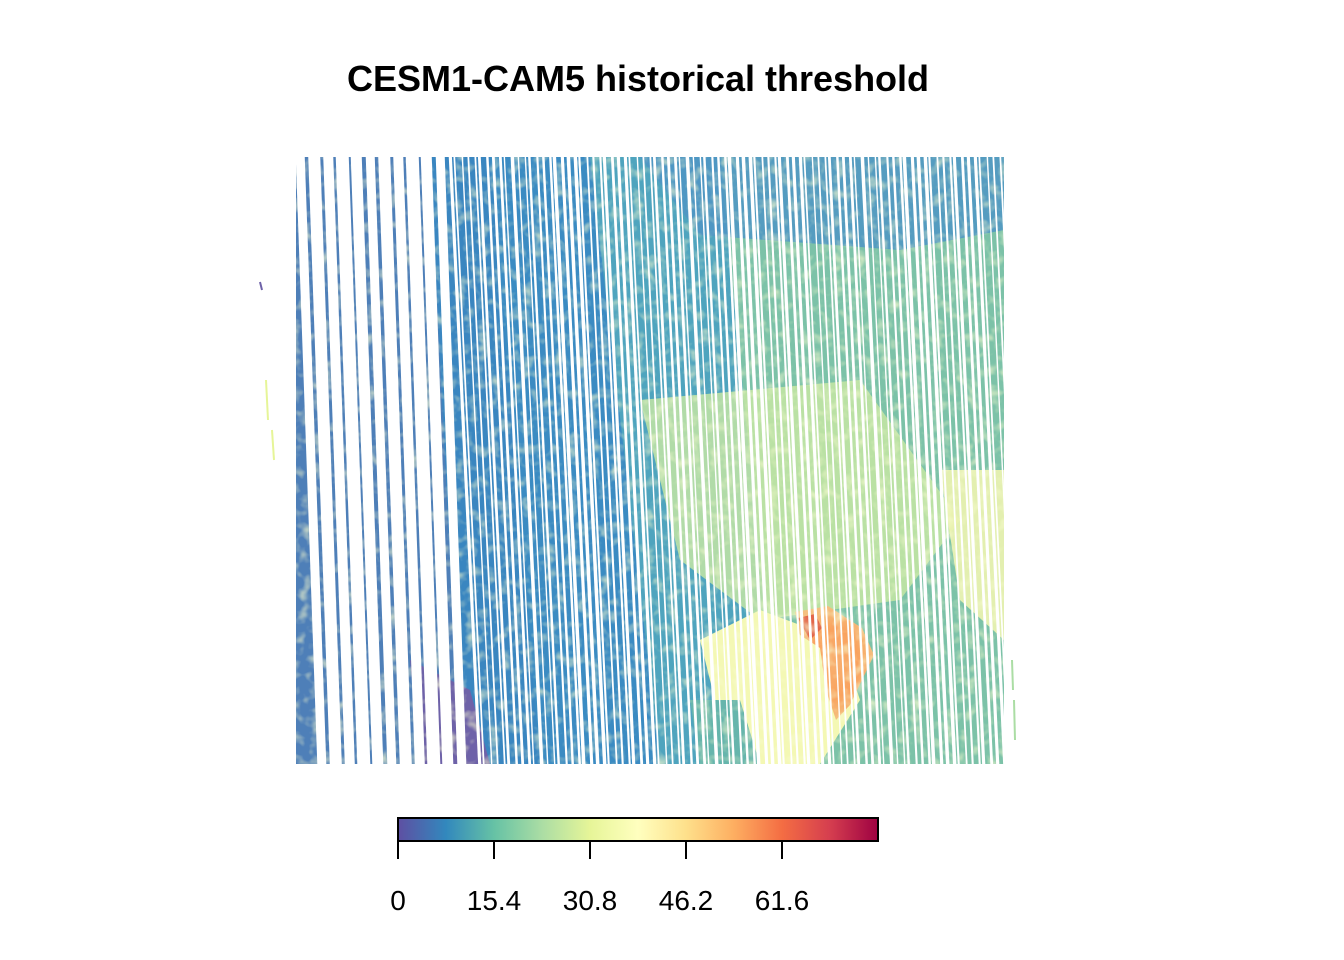  I want to click on colorbar-tick-label: 15.4, so click(494, 900).